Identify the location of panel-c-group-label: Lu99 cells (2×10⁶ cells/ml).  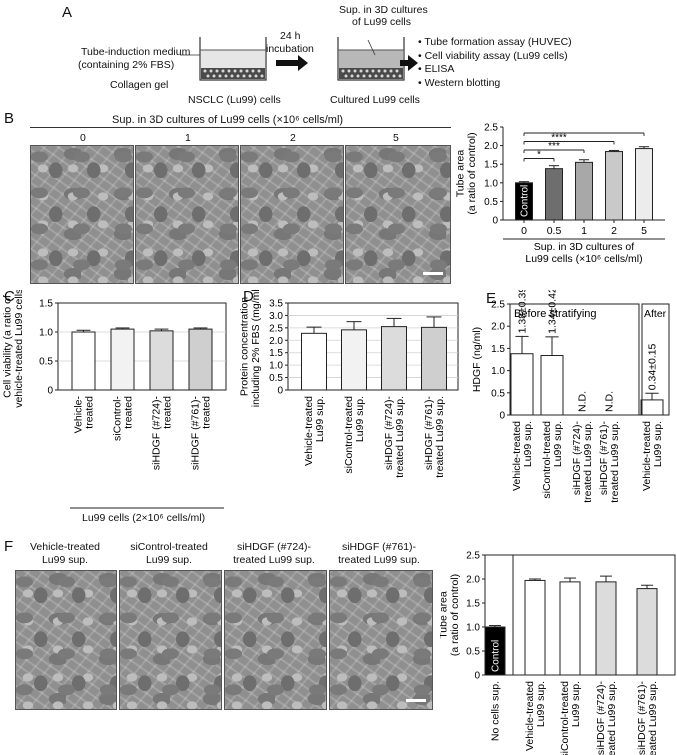
(144, 518).